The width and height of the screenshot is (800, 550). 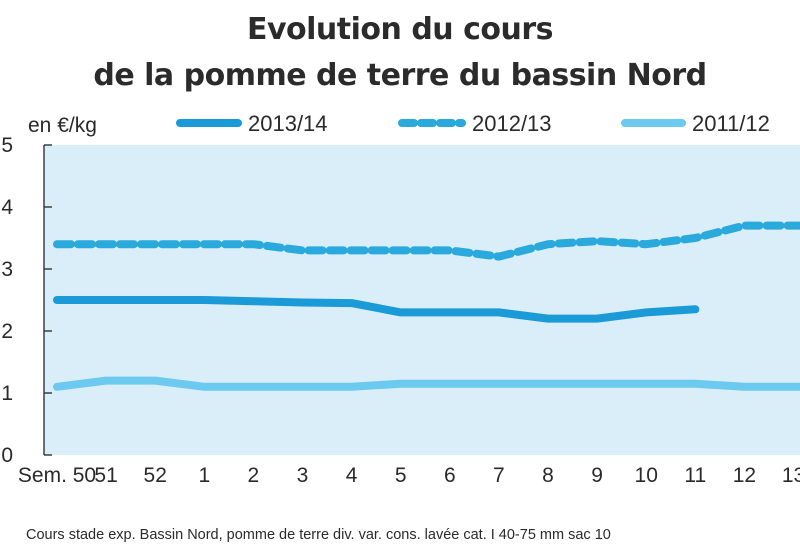 What do you see at coordinates (7, 331) in the screenshot?
I see `y-tick-label: 2` at bounding box center [7, 331].